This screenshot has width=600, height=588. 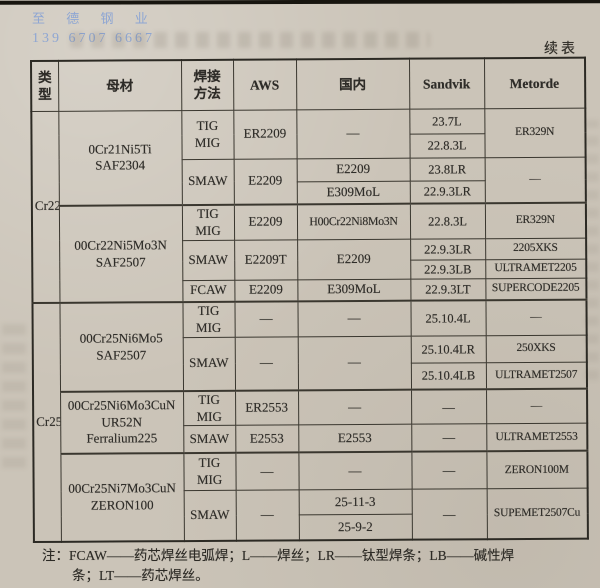 What do you see at coordinates (353, 84) in the screenshot?
I see `column-header-domestic: 国内` at bounding box center [353, 84].